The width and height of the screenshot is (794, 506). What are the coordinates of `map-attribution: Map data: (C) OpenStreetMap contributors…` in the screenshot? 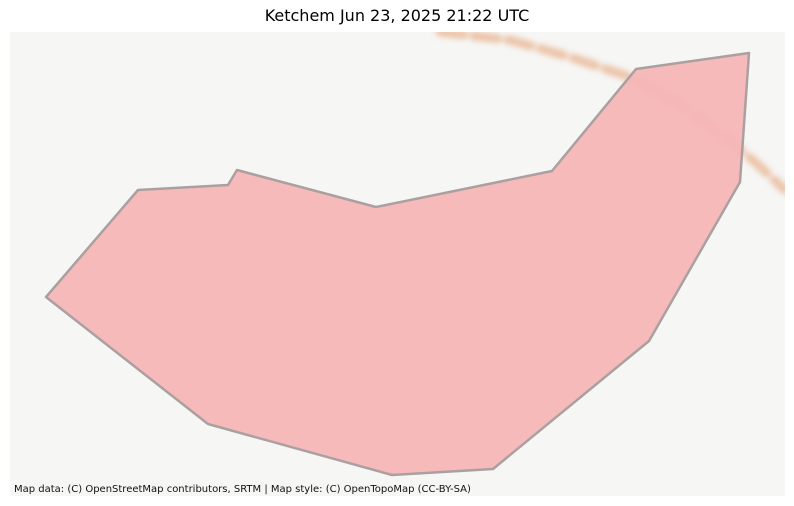 It's located at (242, 489).